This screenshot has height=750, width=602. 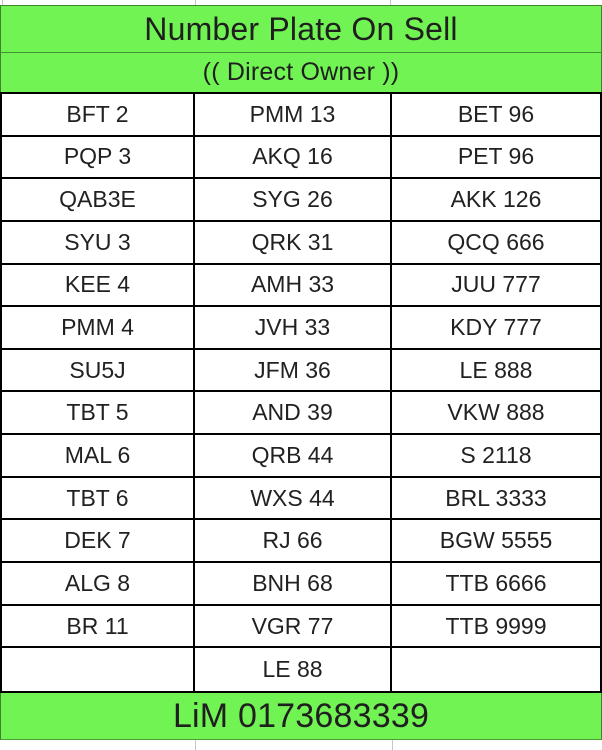 What do you see at coordinates (98, 627) in the screenshot?
I see `plate-cell: BR 11` at bounding box center [98, 627].